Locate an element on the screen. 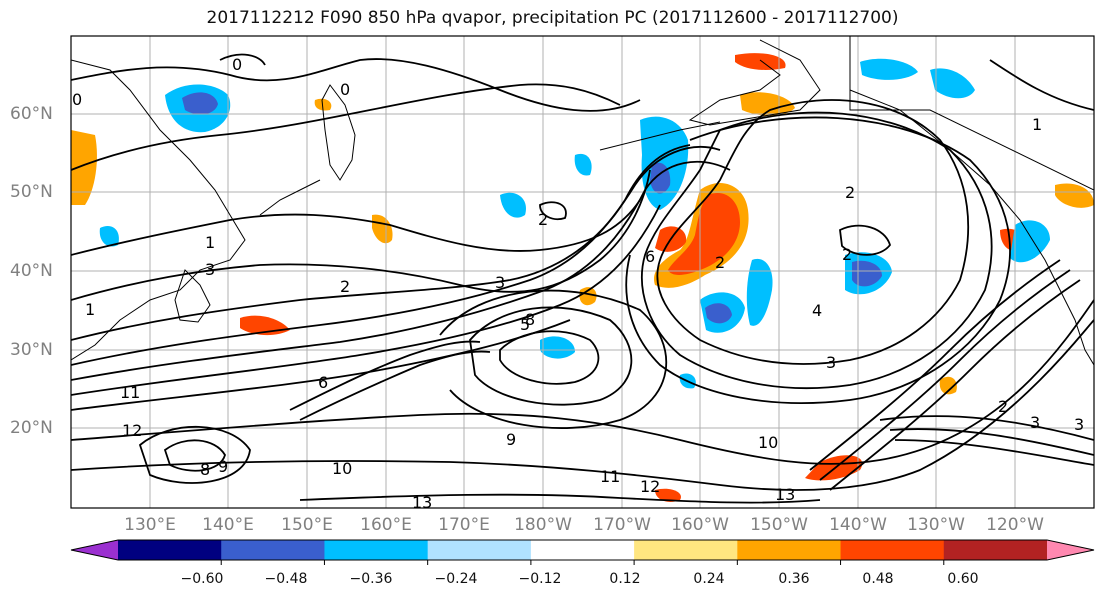 Image resolution: width=1105 pixels, height=601 pixels. contour-label: 12 is located at coordinates (650, 486).